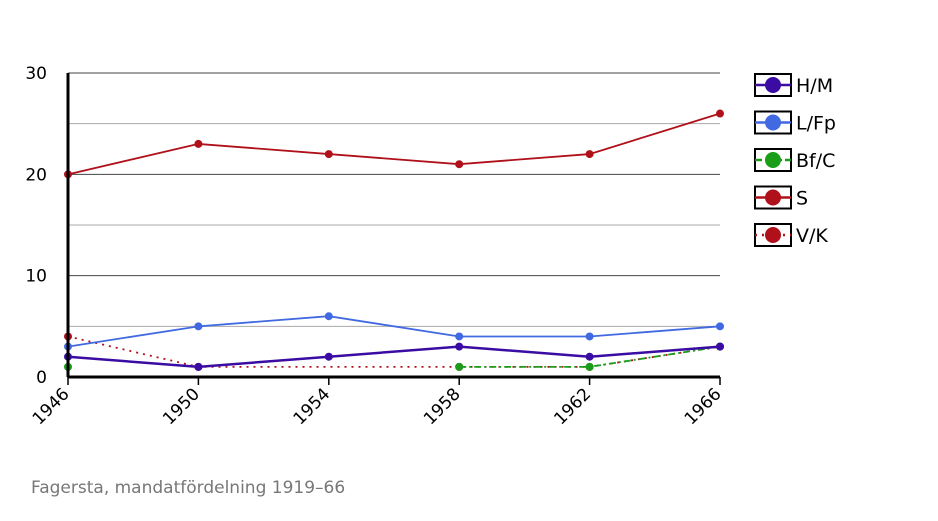 This screenshot has width=938, height=521. Describe the element at coordinates (816, 124) in the screenshot. I see `legend-label: L/Fp` at that location.